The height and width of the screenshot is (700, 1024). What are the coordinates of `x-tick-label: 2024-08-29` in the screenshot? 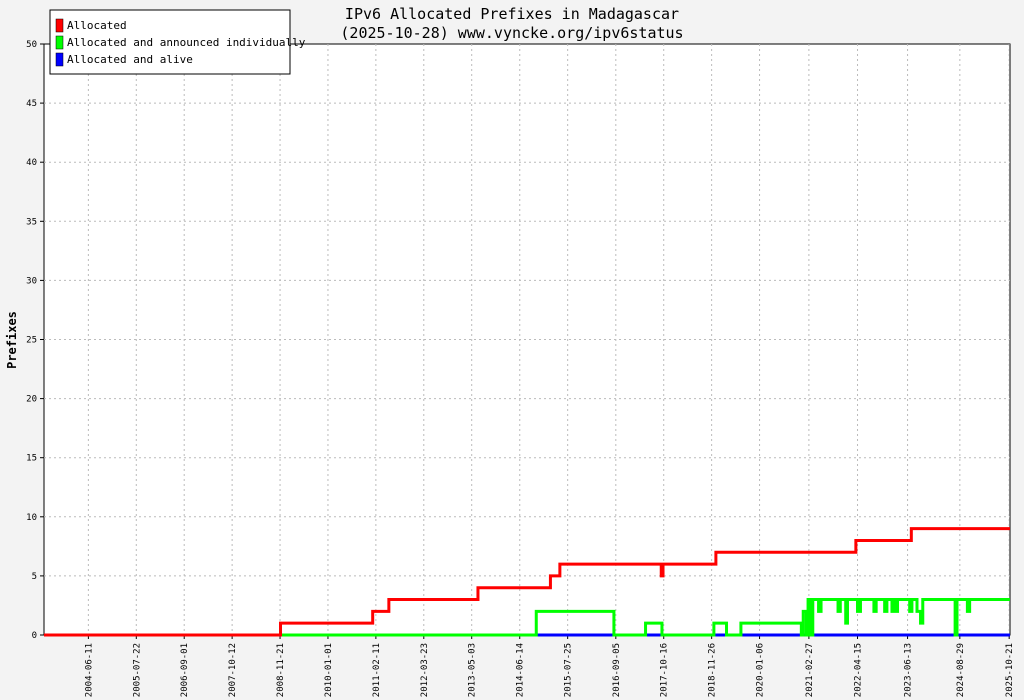 It's located at (961, 670).